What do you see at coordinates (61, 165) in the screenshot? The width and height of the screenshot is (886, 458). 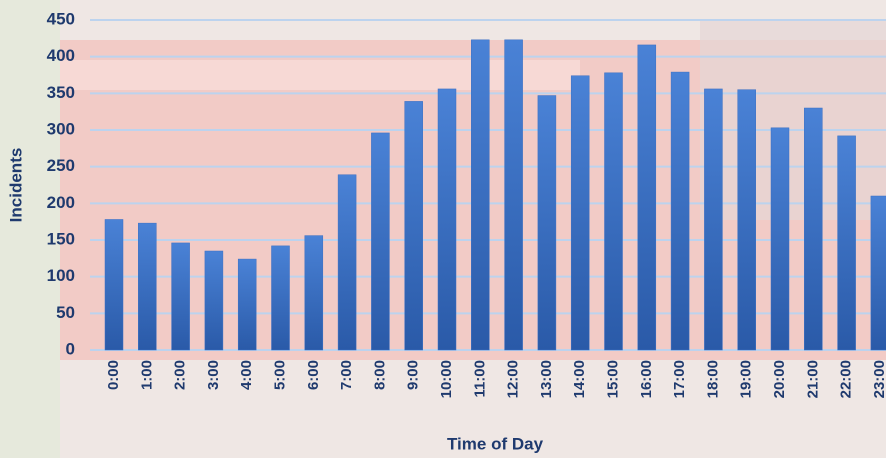 I see `y-tick-label: 250` at bounding box center [61, 165].